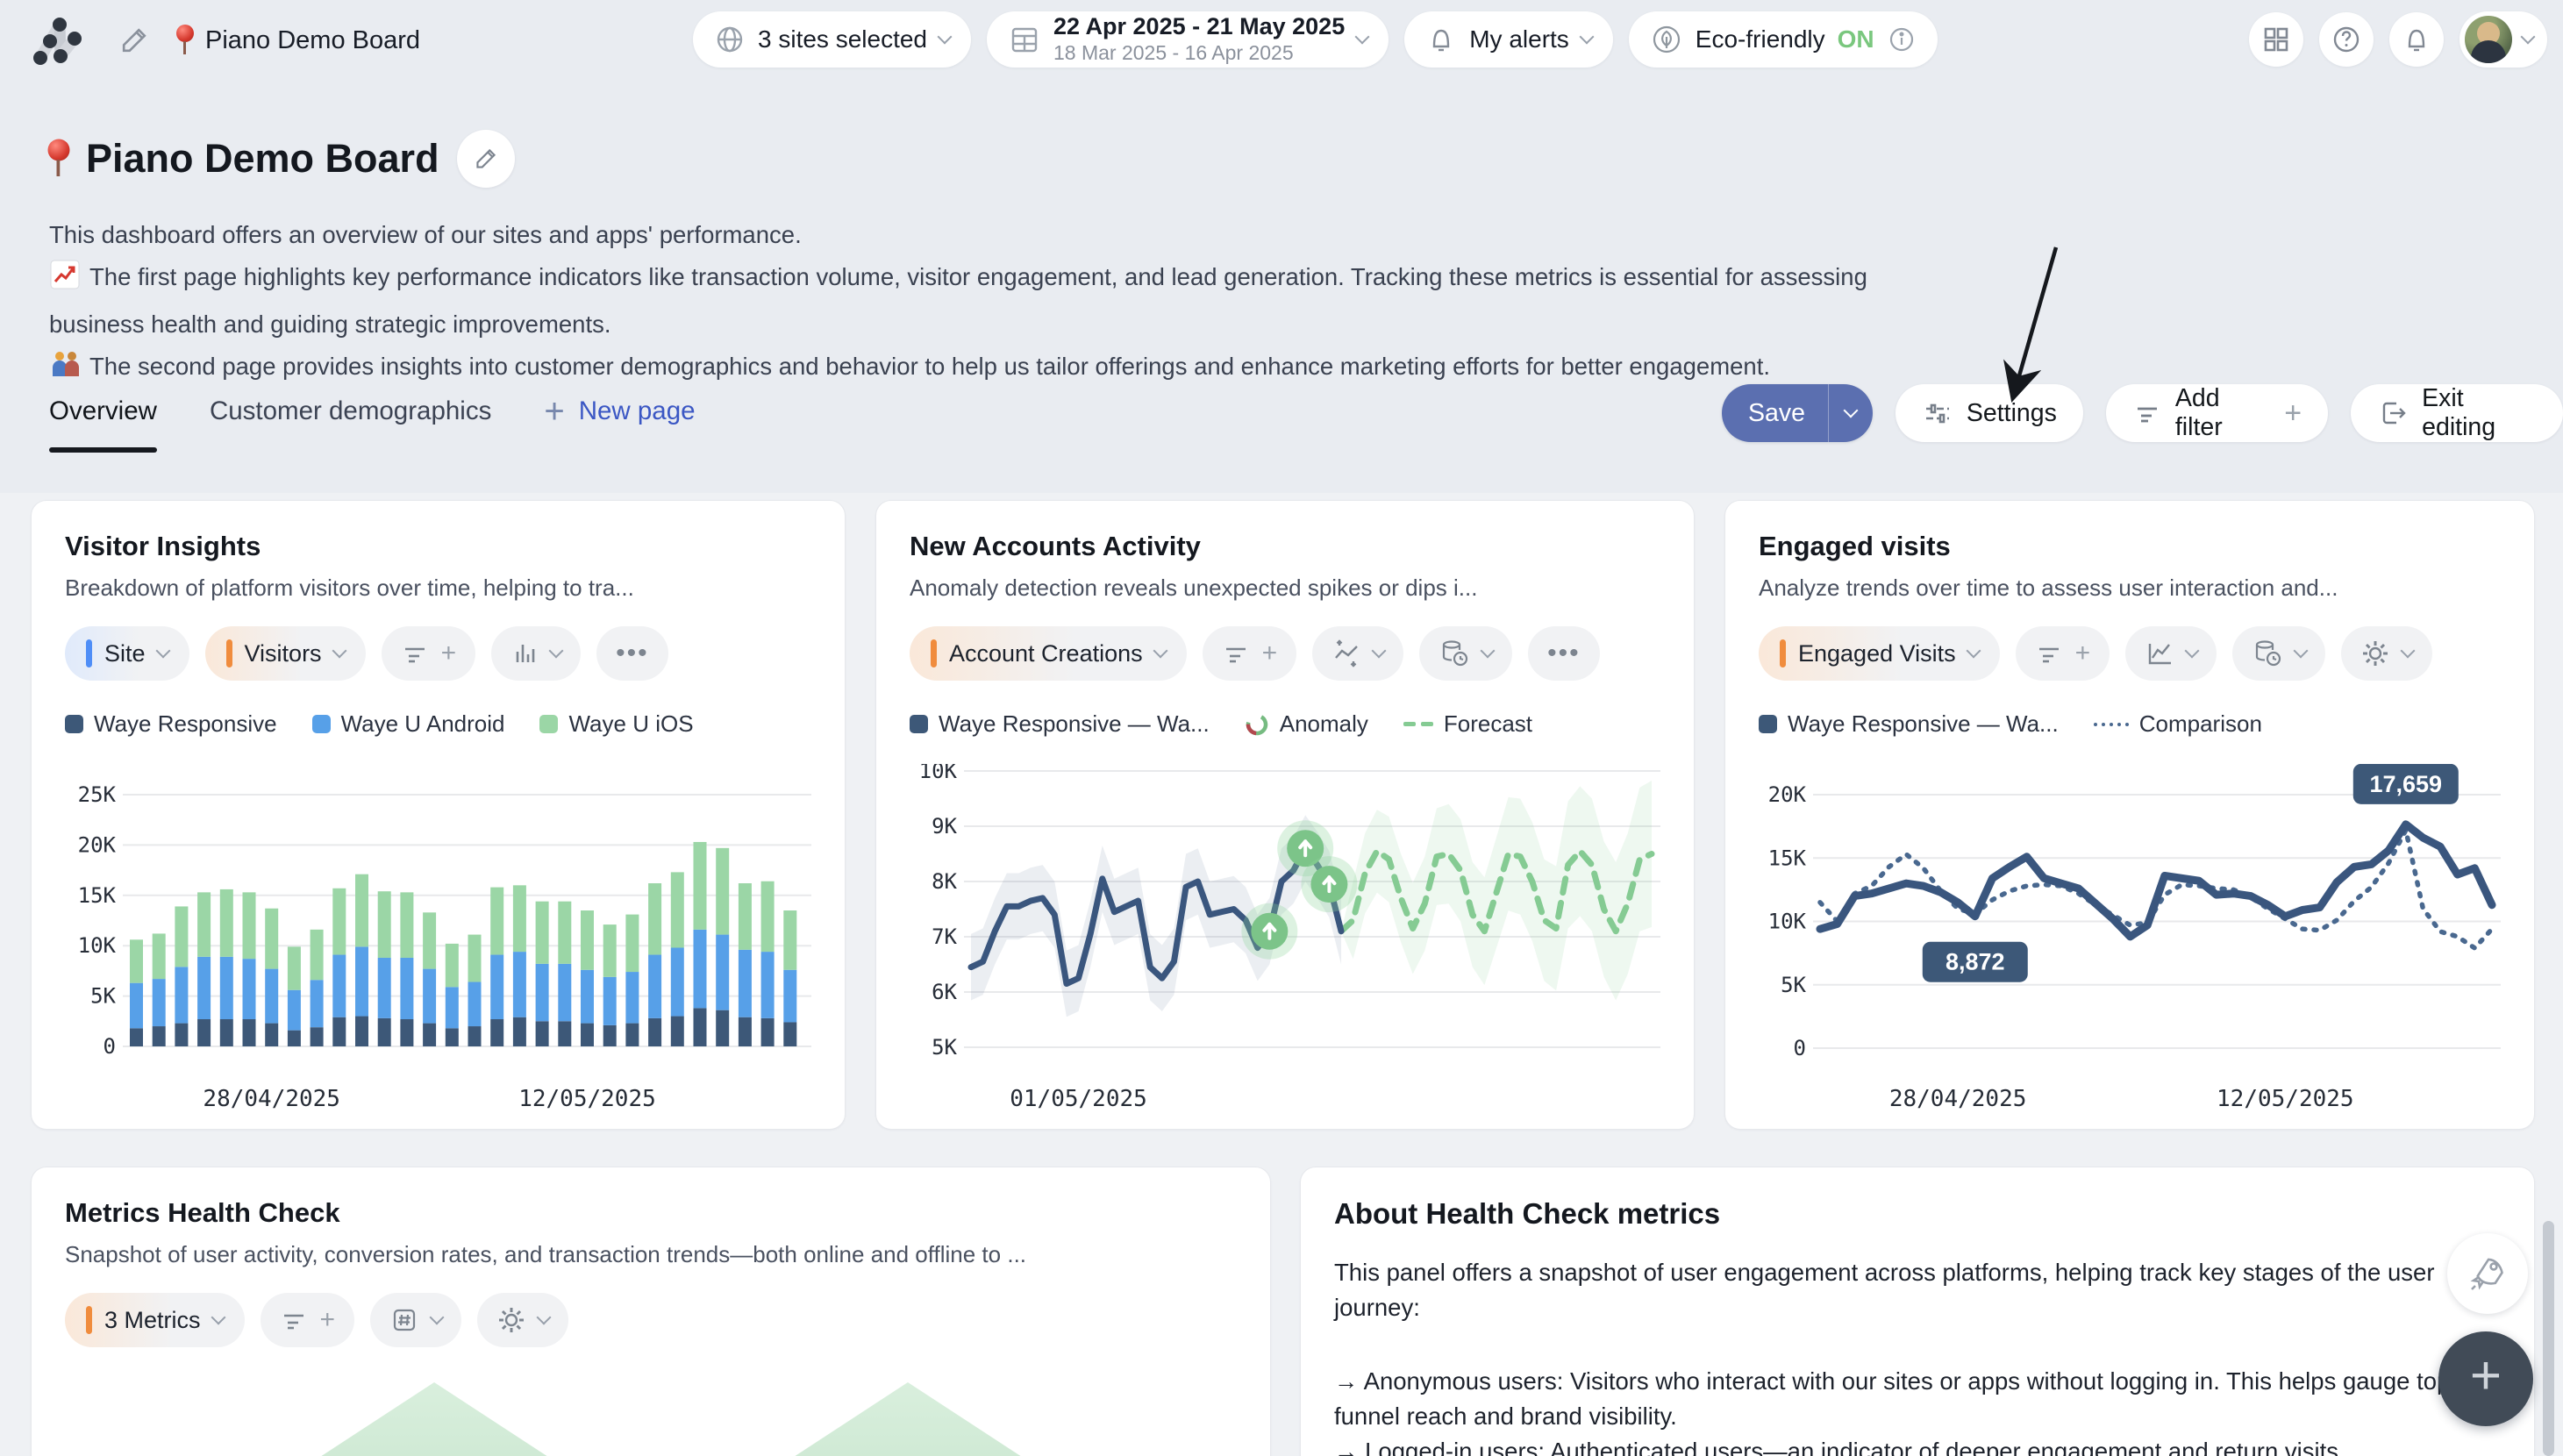  What do you see at coordinates (285, 653) in the screenshot?
I see `metric-chip-visitors: Visitors` at bounding box center [285, 653].